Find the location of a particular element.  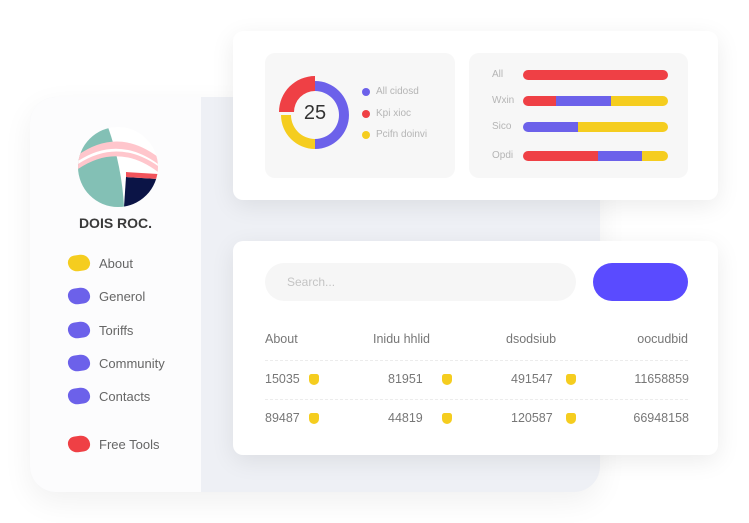

sidebar-item-contacts: Contacts is located at coordinates (108, 396).